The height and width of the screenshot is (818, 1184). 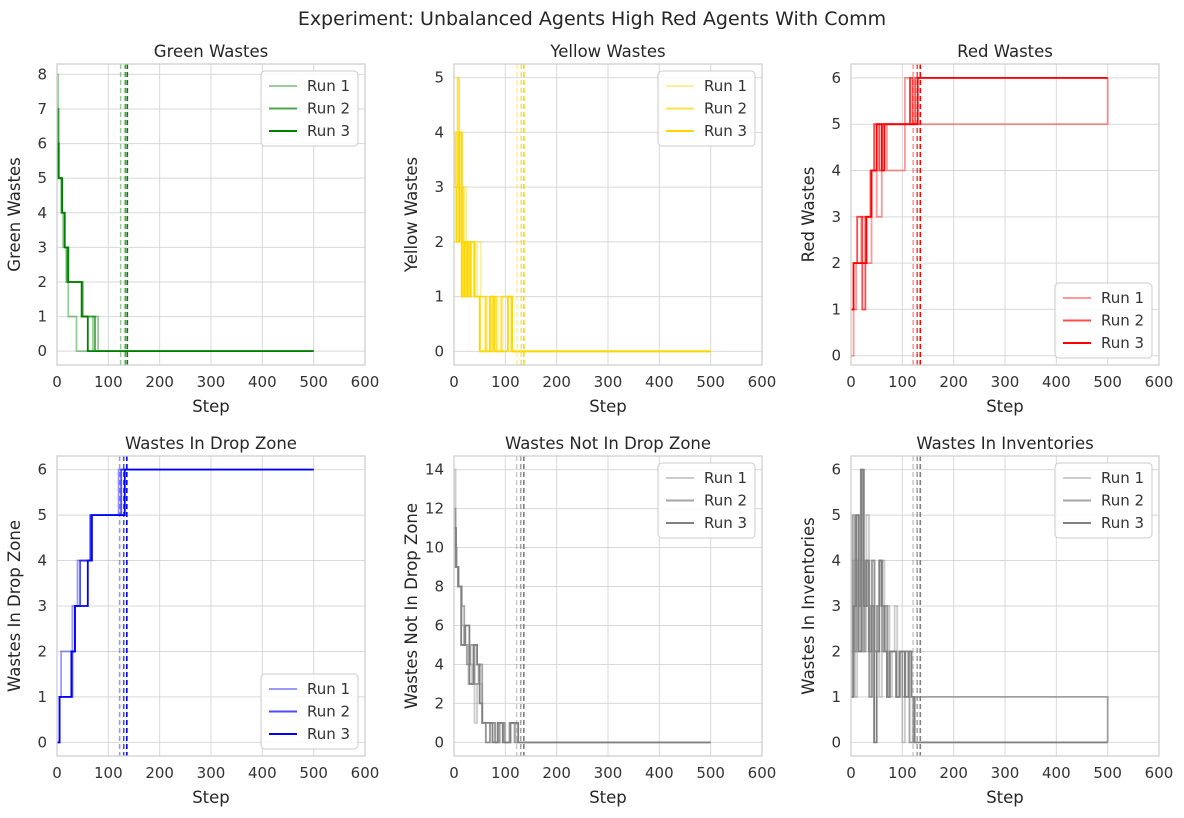 What do you see at coordinates (434, 509) in the screenshot?
I see `y-tick-label: 12` at bounding box center [434, 509].